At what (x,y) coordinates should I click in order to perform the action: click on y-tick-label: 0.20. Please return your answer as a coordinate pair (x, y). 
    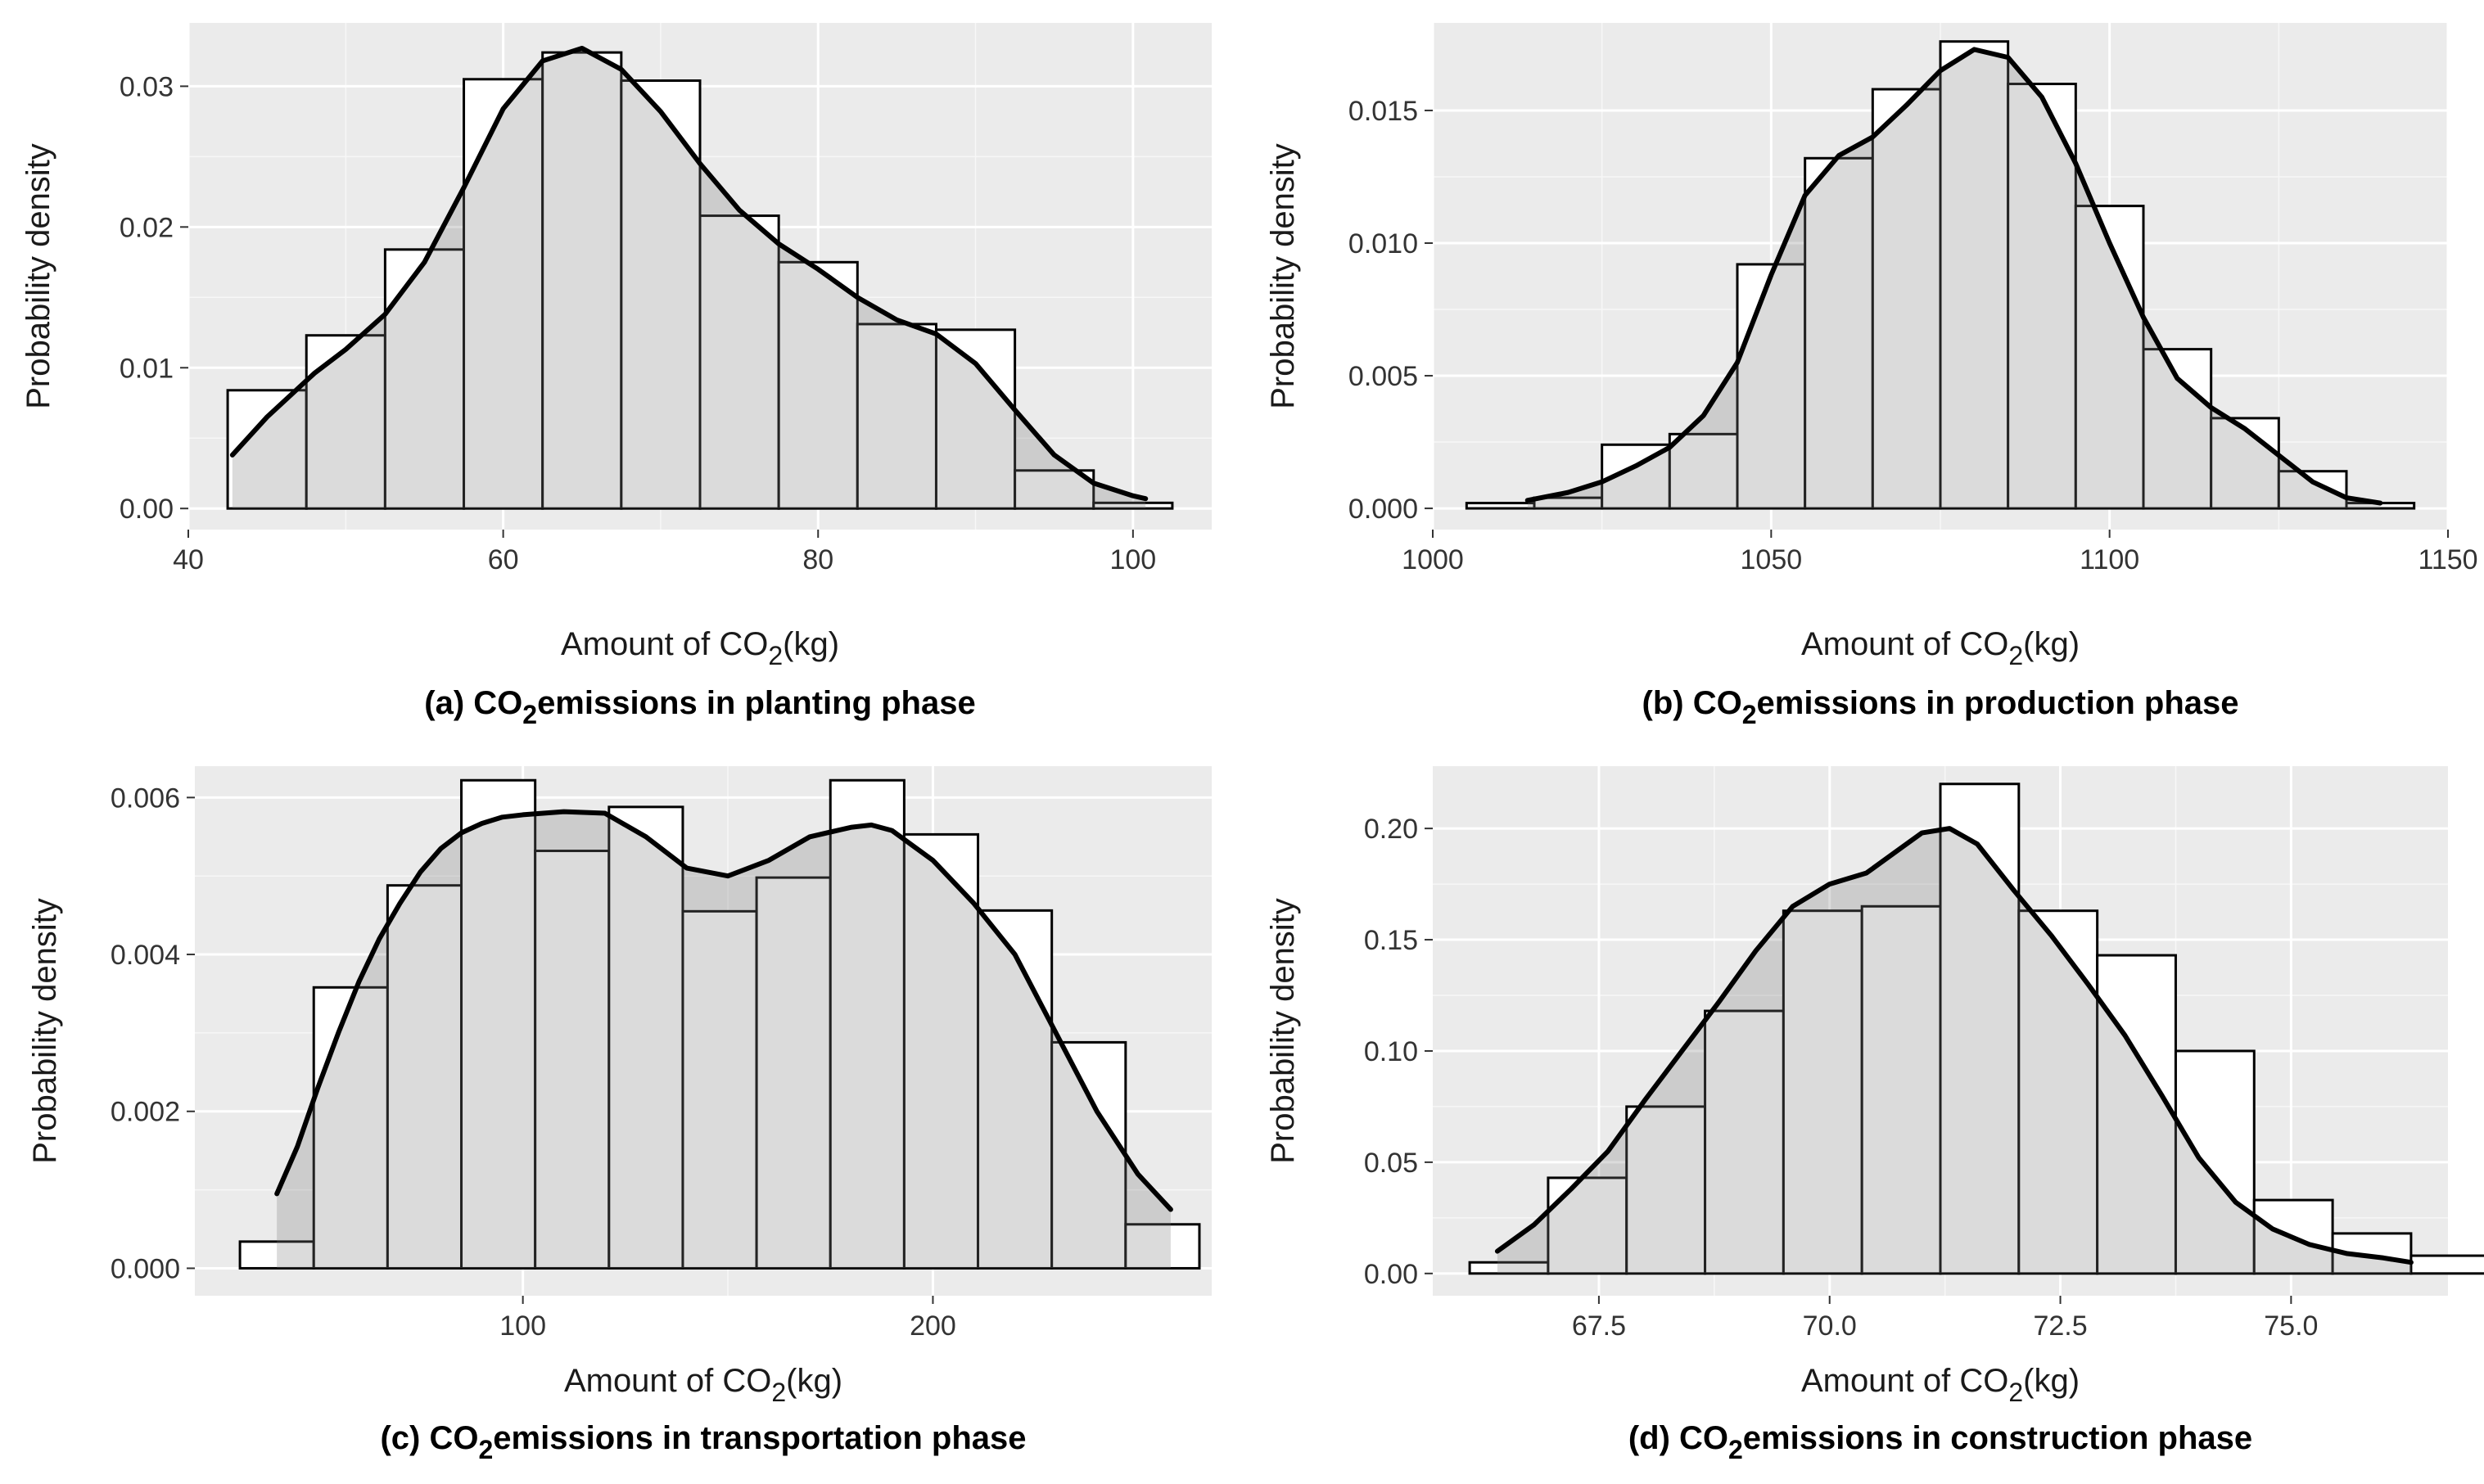
    Looking at the image, I should click on (1391, 829).